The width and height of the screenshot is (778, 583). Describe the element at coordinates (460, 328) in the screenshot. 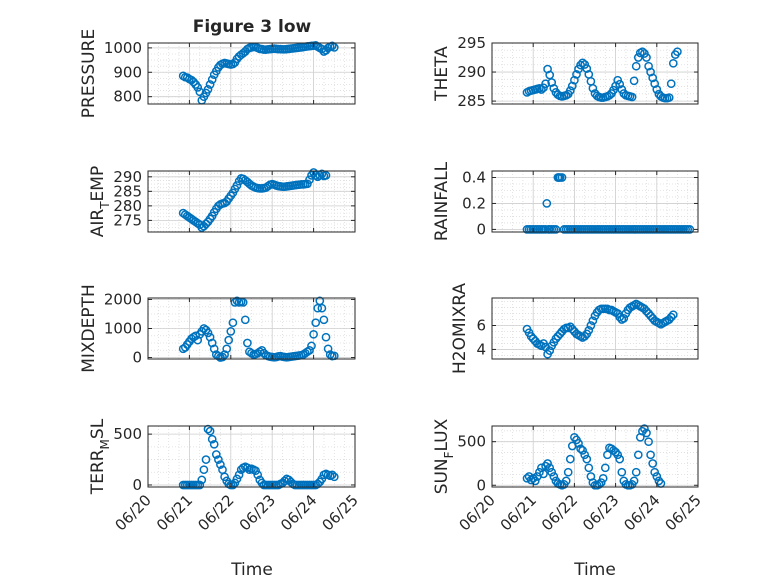

I see `y-axis-label: H2OMIXRA` at that location.